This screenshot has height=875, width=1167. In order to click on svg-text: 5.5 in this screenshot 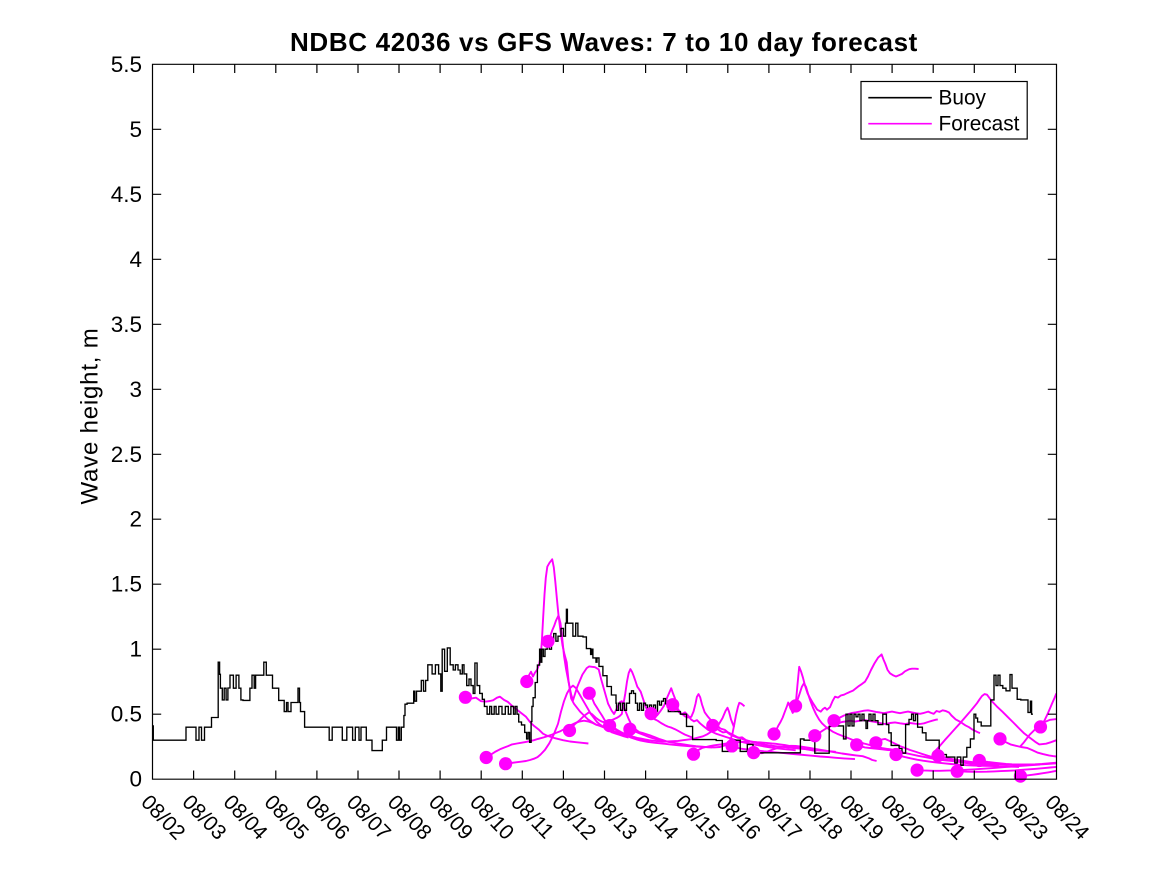, I will do `click(126, 64)`.